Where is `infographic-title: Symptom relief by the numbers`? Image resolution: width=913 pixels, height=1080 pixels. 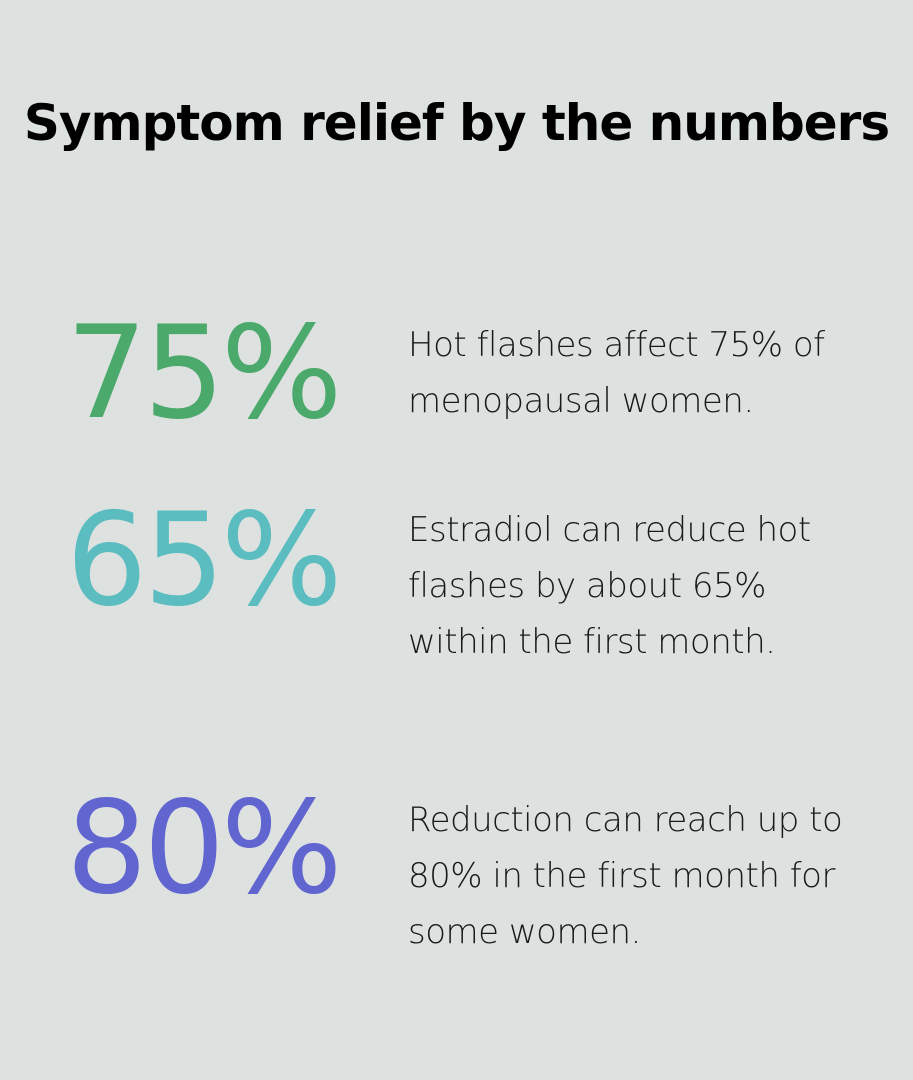 infographic-title: Symptom relief by the numbers is located at coordinates (456, 123).